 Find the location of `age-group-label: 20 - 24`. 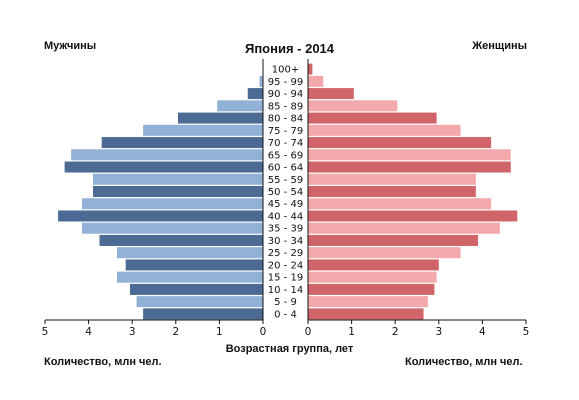

age-group-label: 20 - 24 is located at coordinates (285, 265).